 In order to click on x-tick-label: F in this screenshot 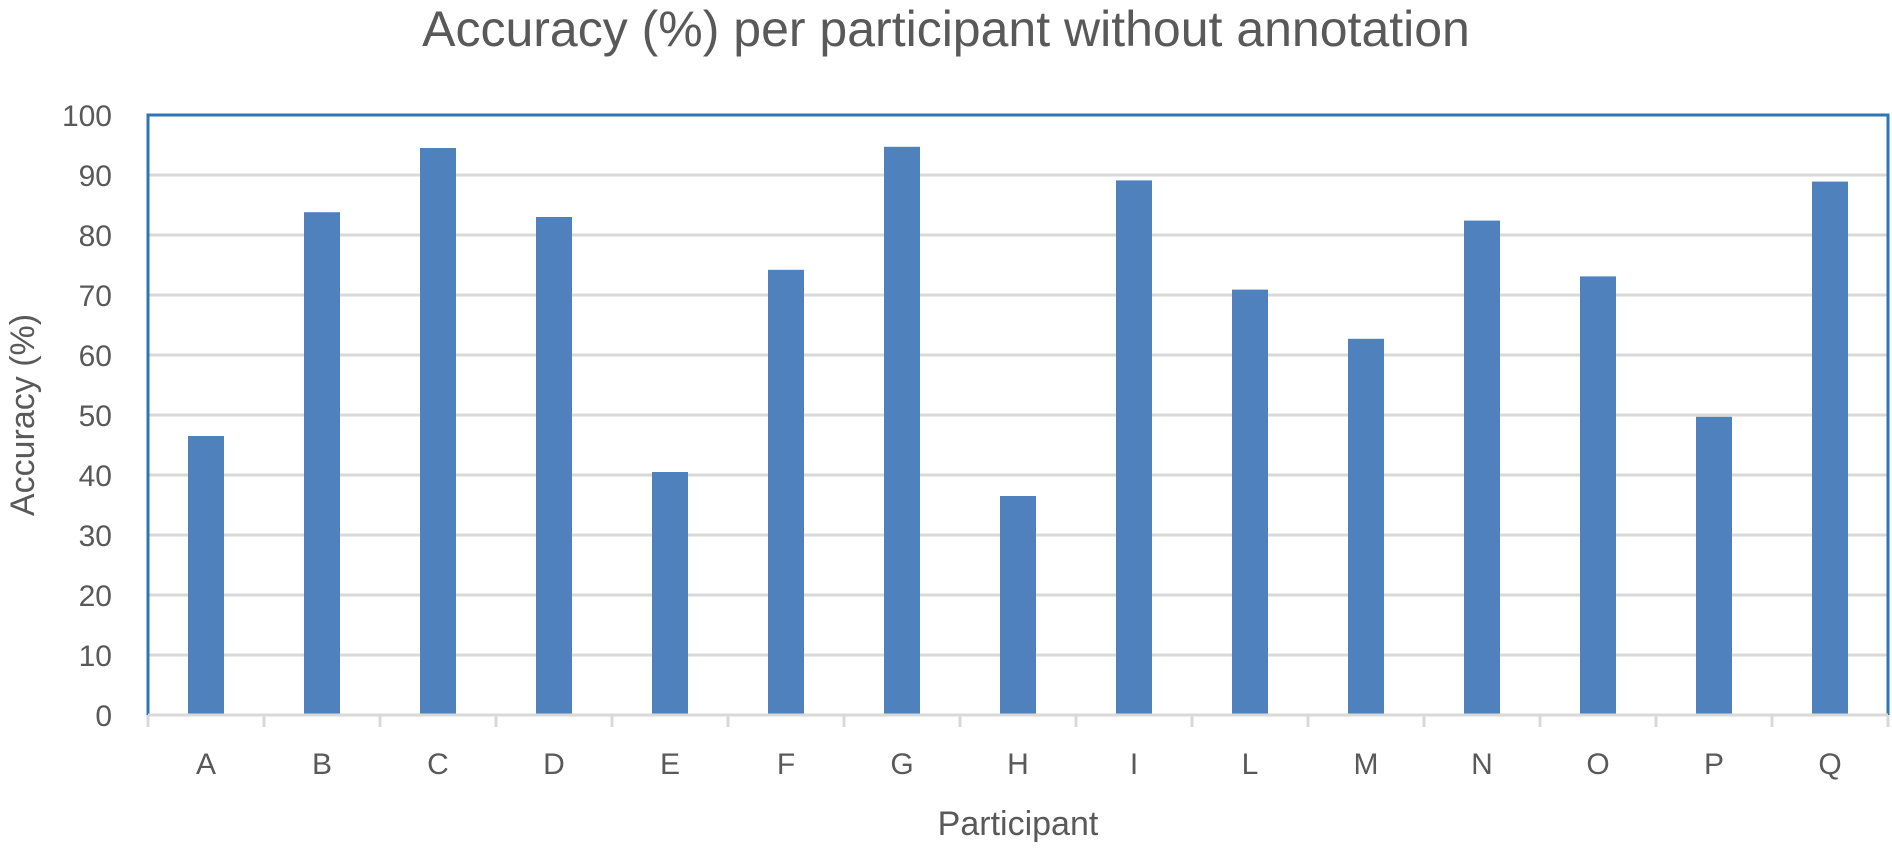, I will do `click(786, 764)`.